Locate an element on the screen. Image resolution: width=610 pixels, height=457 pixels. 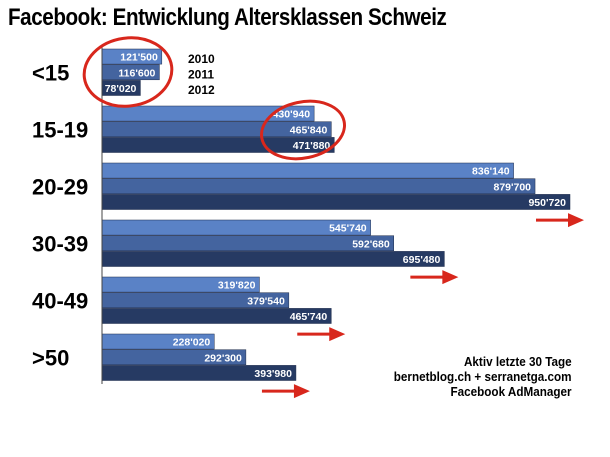
data-label: 121'500 is located at coordinates (139, 58).